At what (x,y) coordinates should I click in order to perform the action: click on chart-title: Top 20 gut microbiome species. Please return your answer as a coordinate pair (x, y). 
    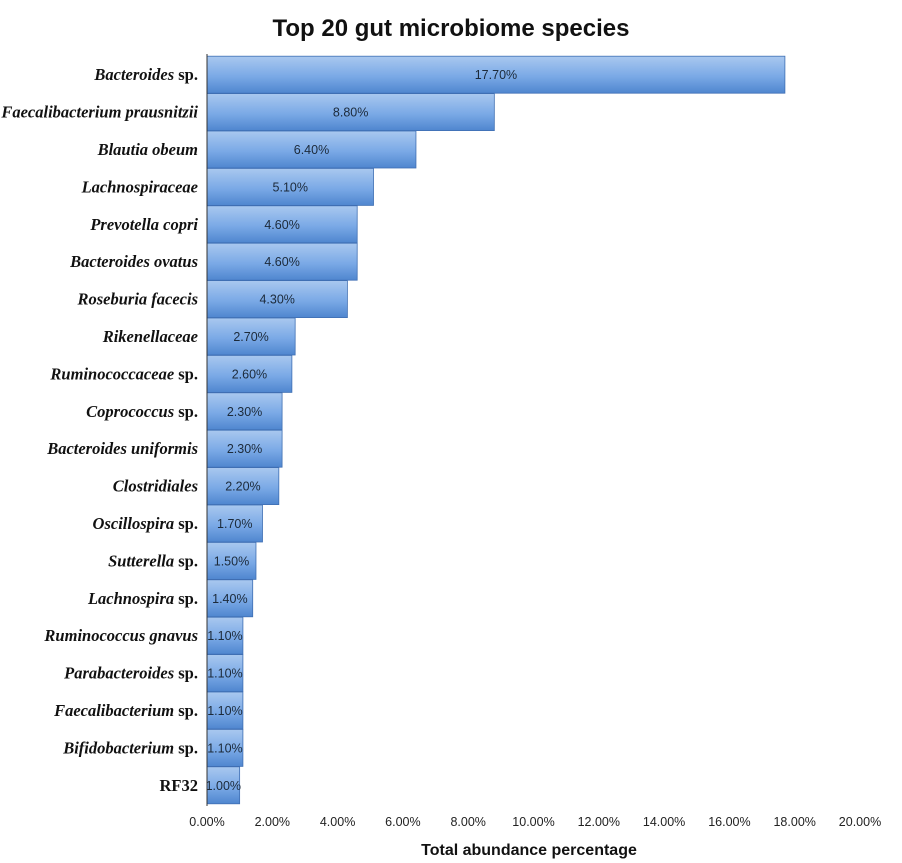
    Looking at the image, I should click on (451, 28).